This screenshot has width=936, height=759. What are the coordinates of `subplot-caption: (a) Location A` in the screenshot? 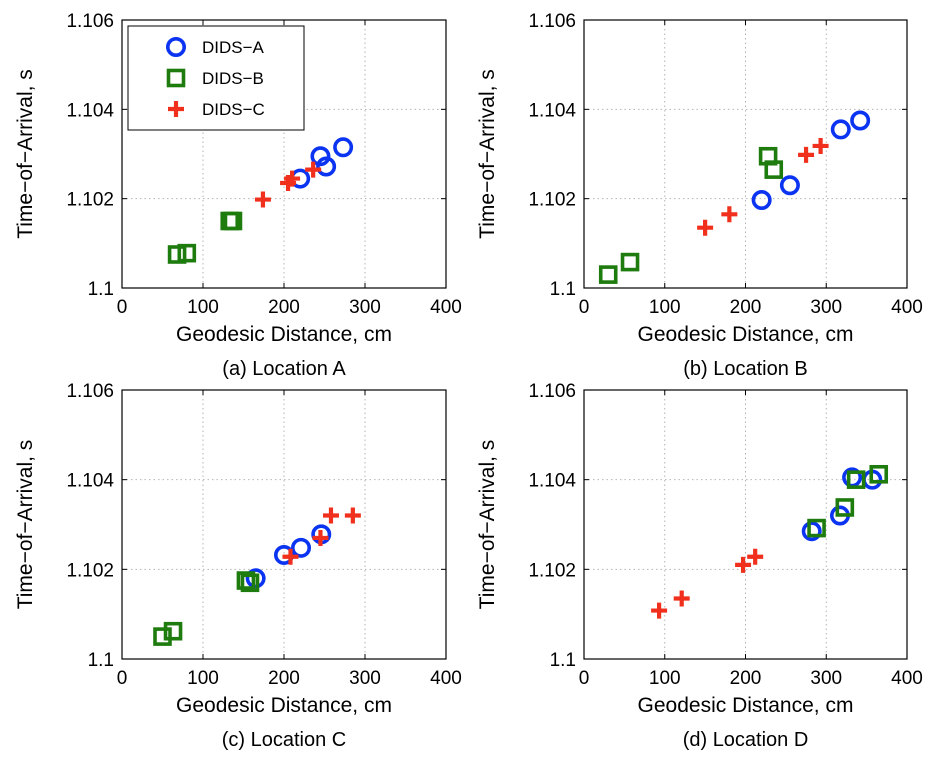 It's located at (284, 369).